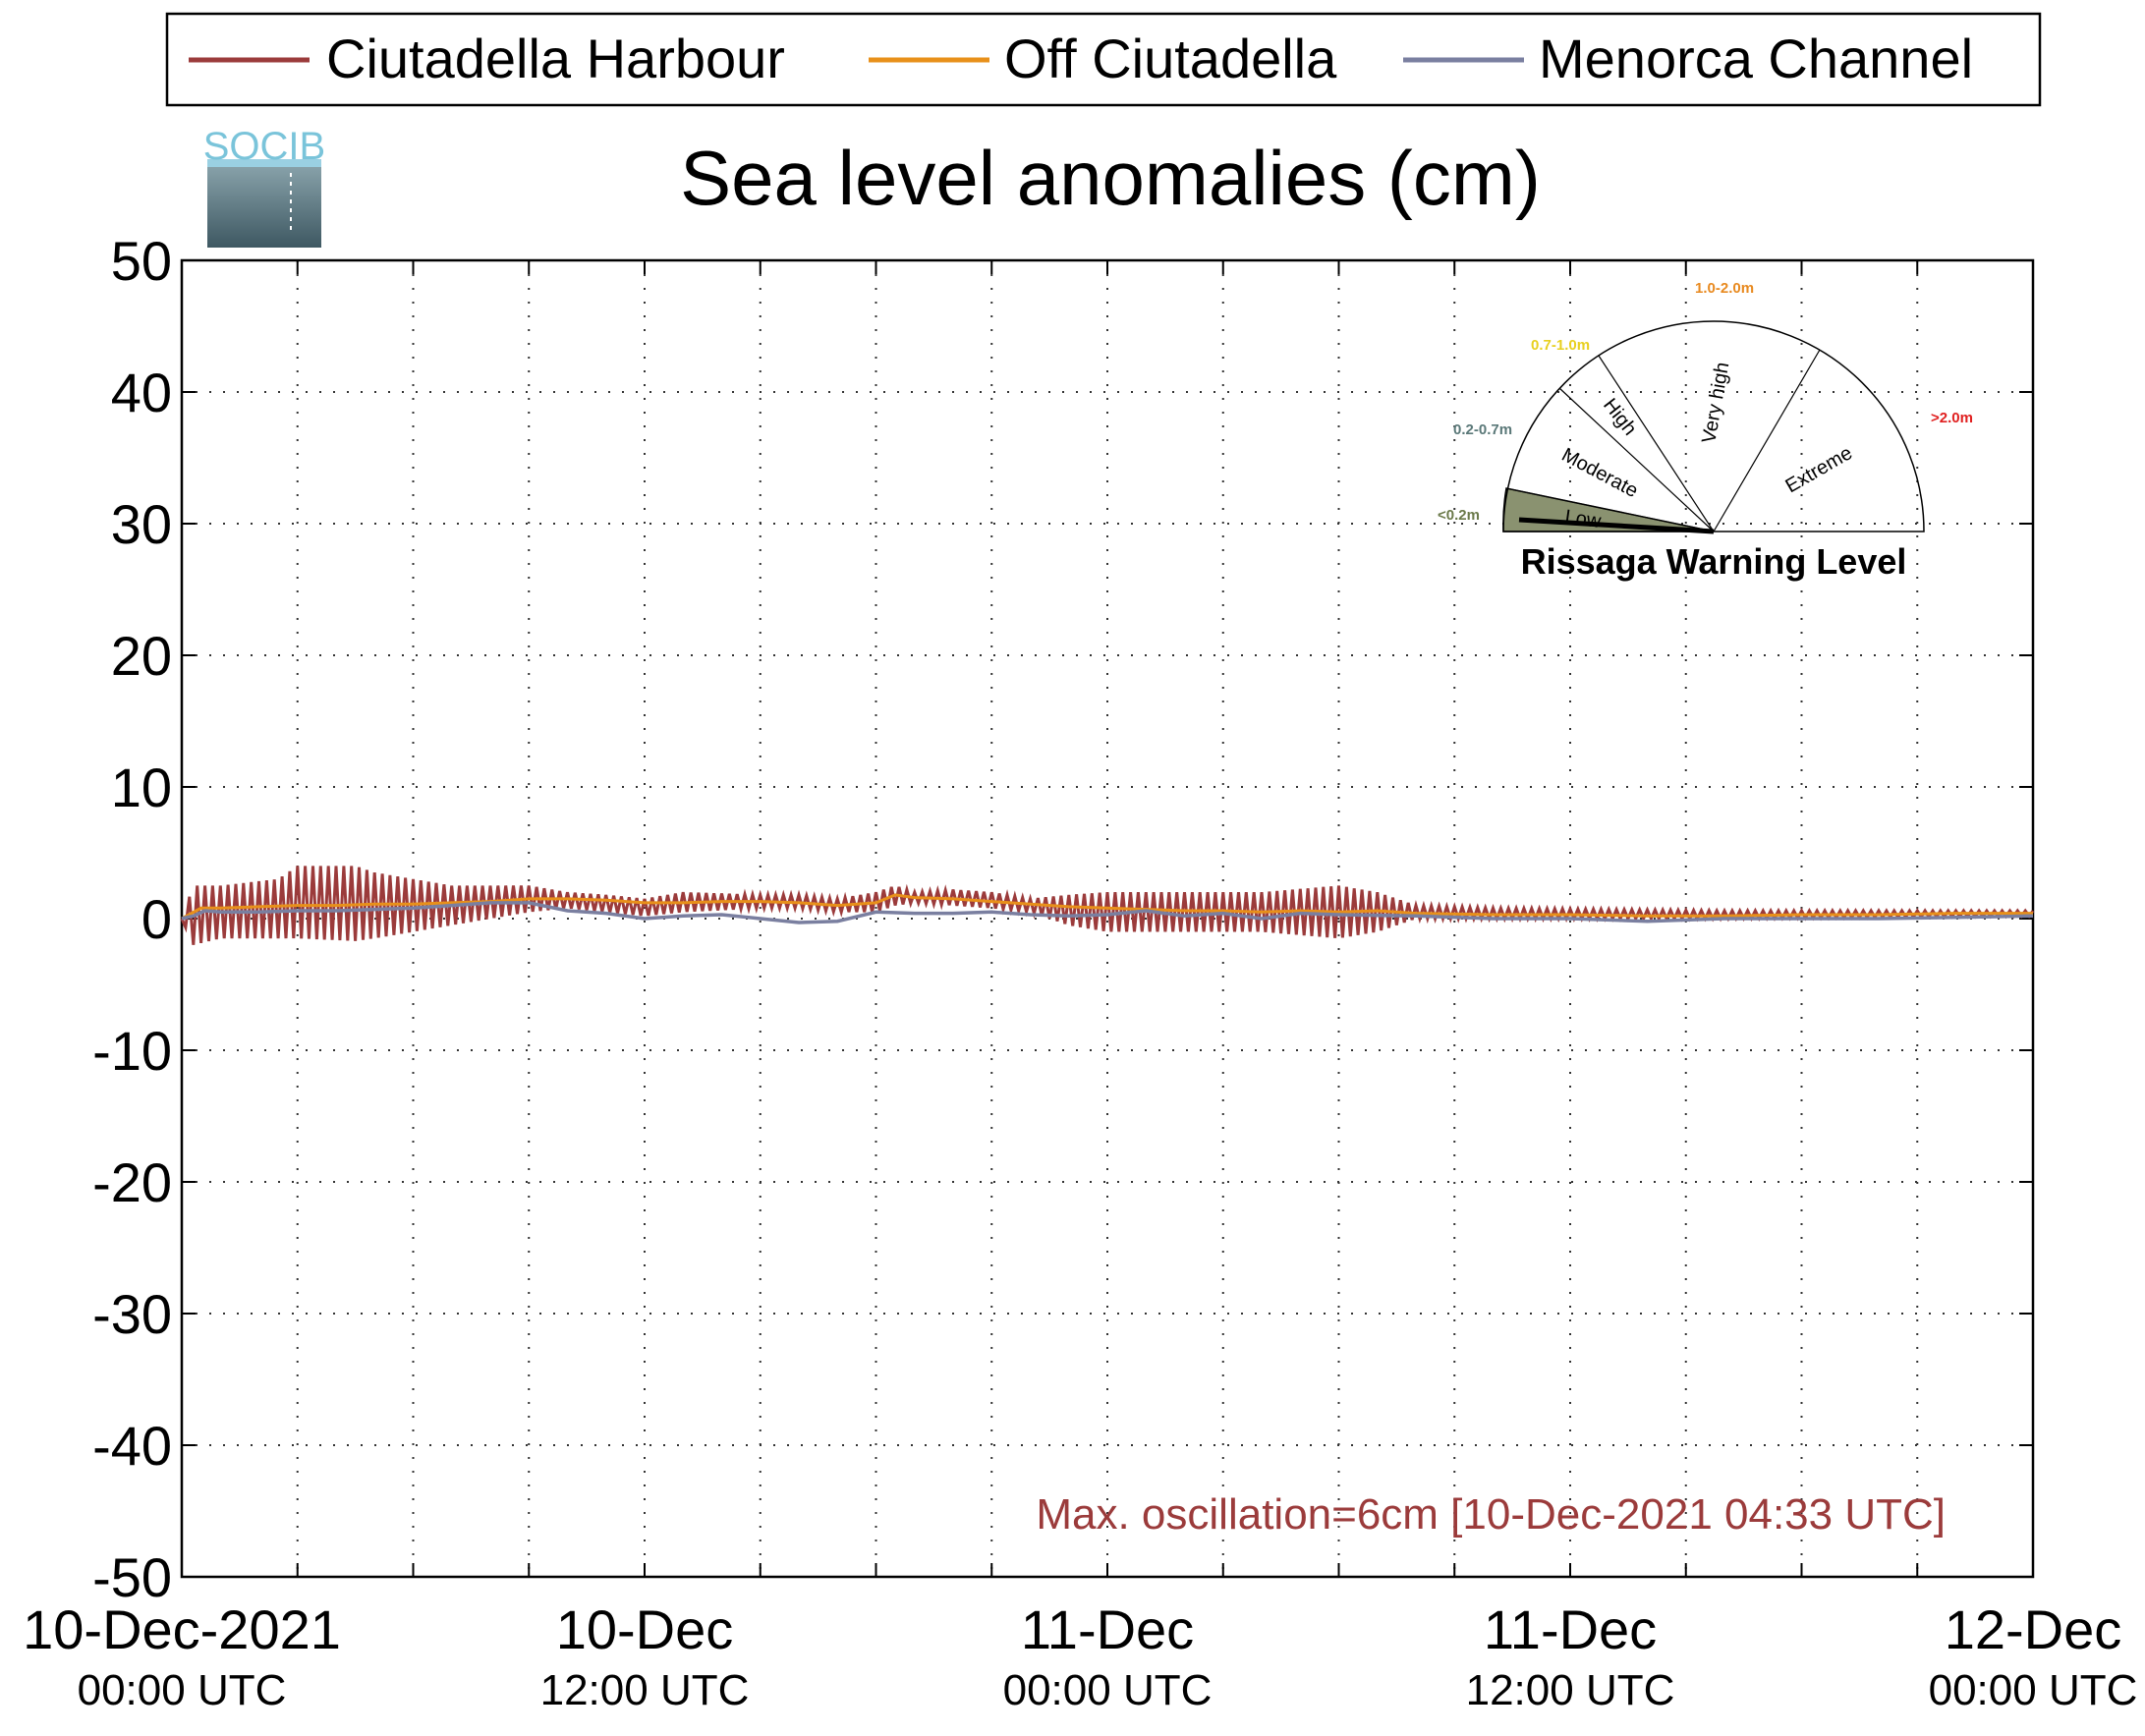  I want to click on x-tick-label-date: 10-Dec-2021, so click(182, 1629).